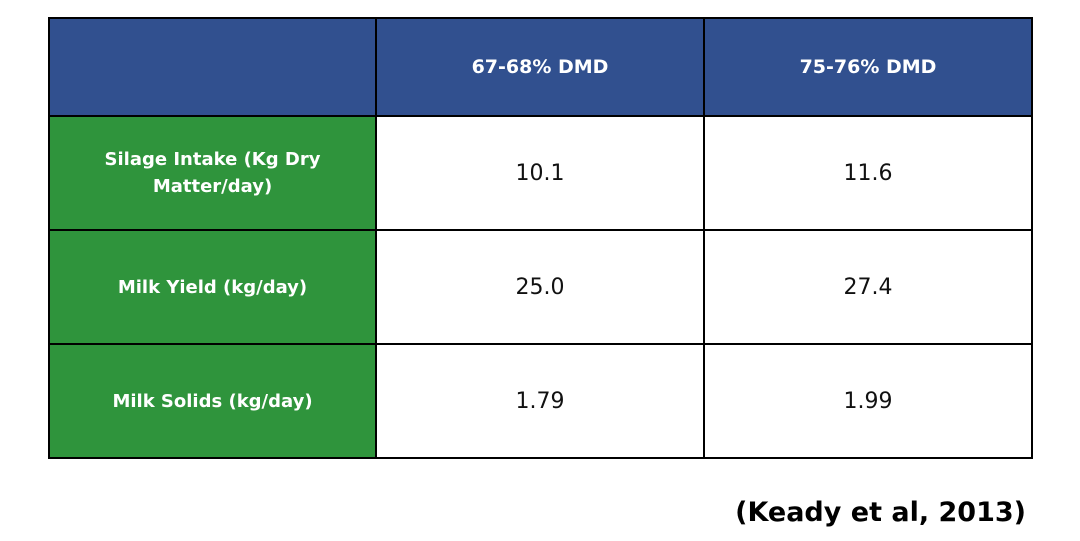  Describe the element at coordinates (212, 67) in the screenshot. I see `corner-cell` at that location.